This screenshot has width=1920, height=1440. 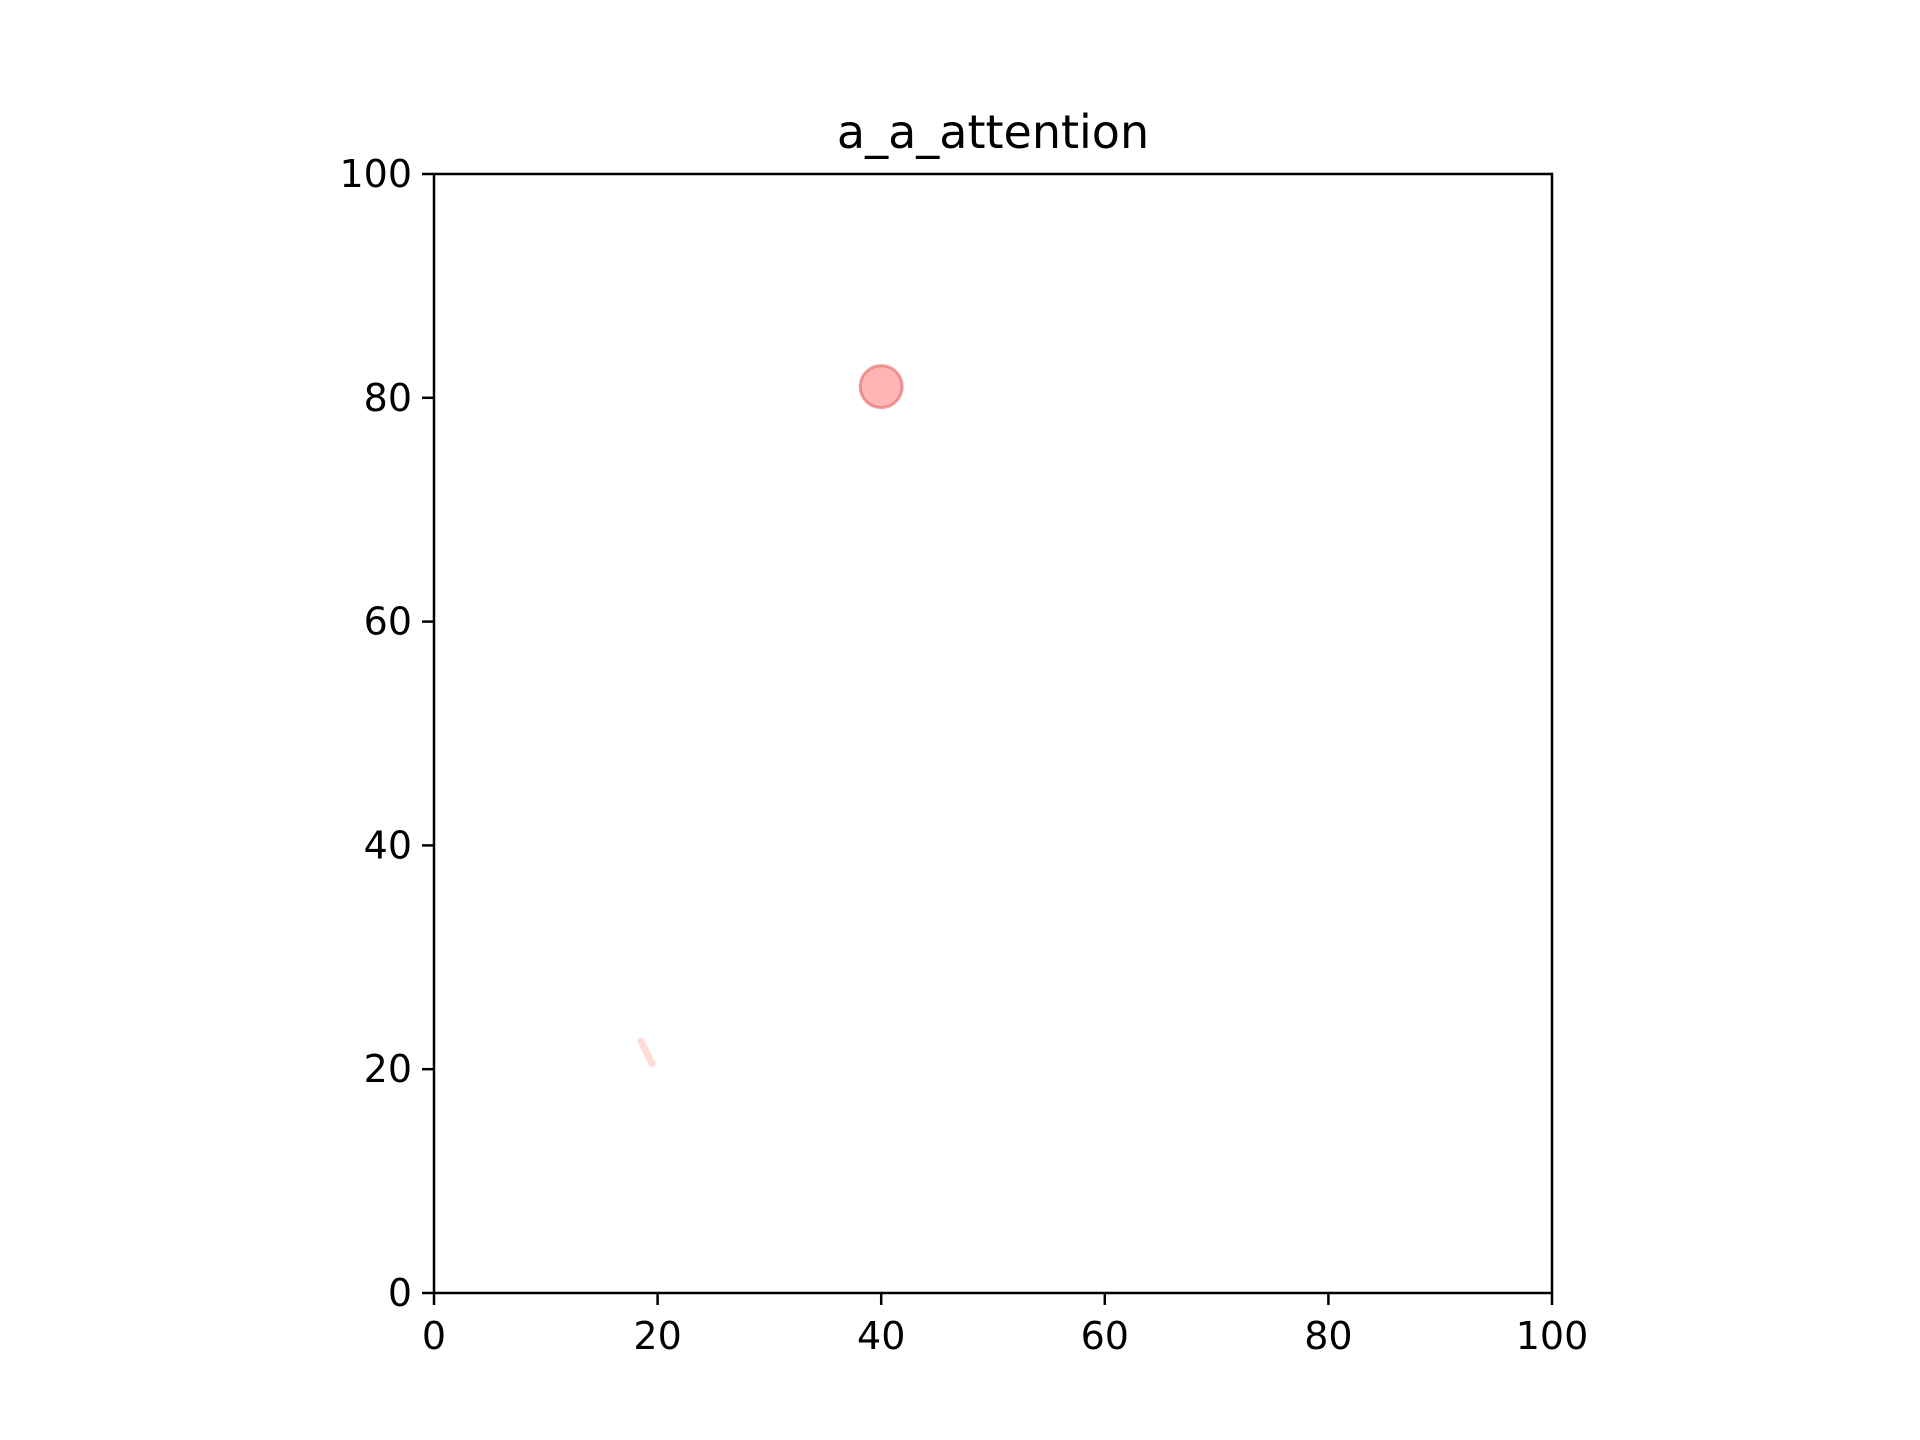 I want to click on x-tick-label: 0, so click(x=434, y=1336).